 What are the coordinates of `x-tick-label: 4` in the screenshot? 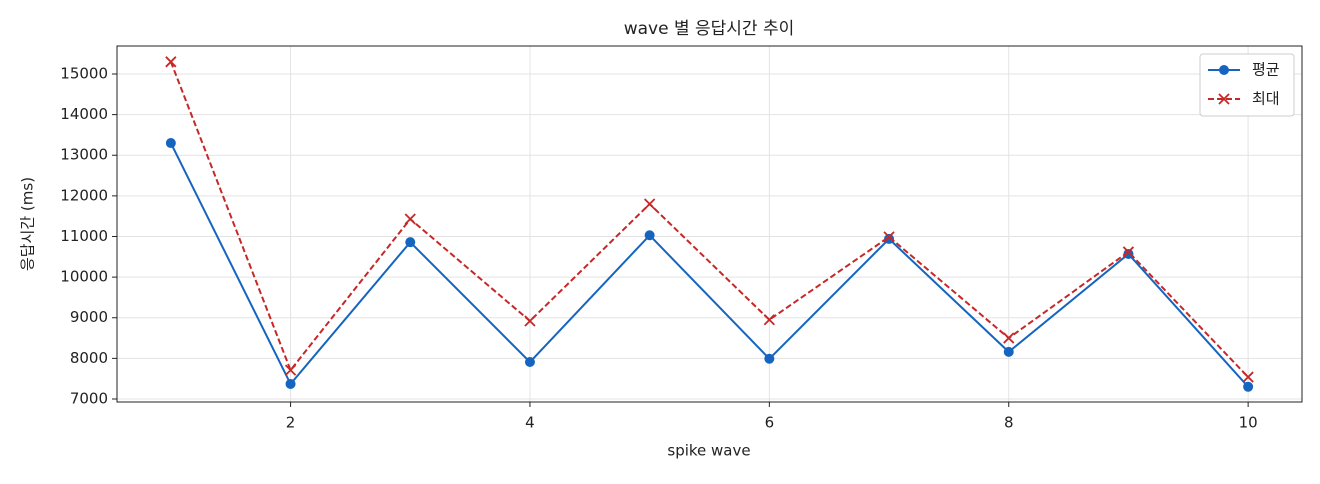 It's located at (530, 423).